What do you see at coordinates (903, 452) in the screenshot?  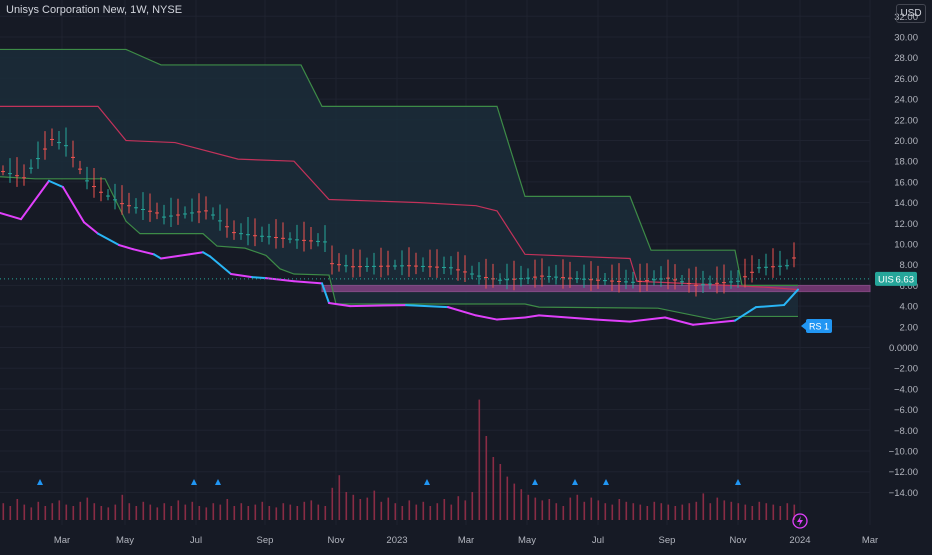 I see `y-axis-tick-label: −10.00` at bounding box center [903, 452].